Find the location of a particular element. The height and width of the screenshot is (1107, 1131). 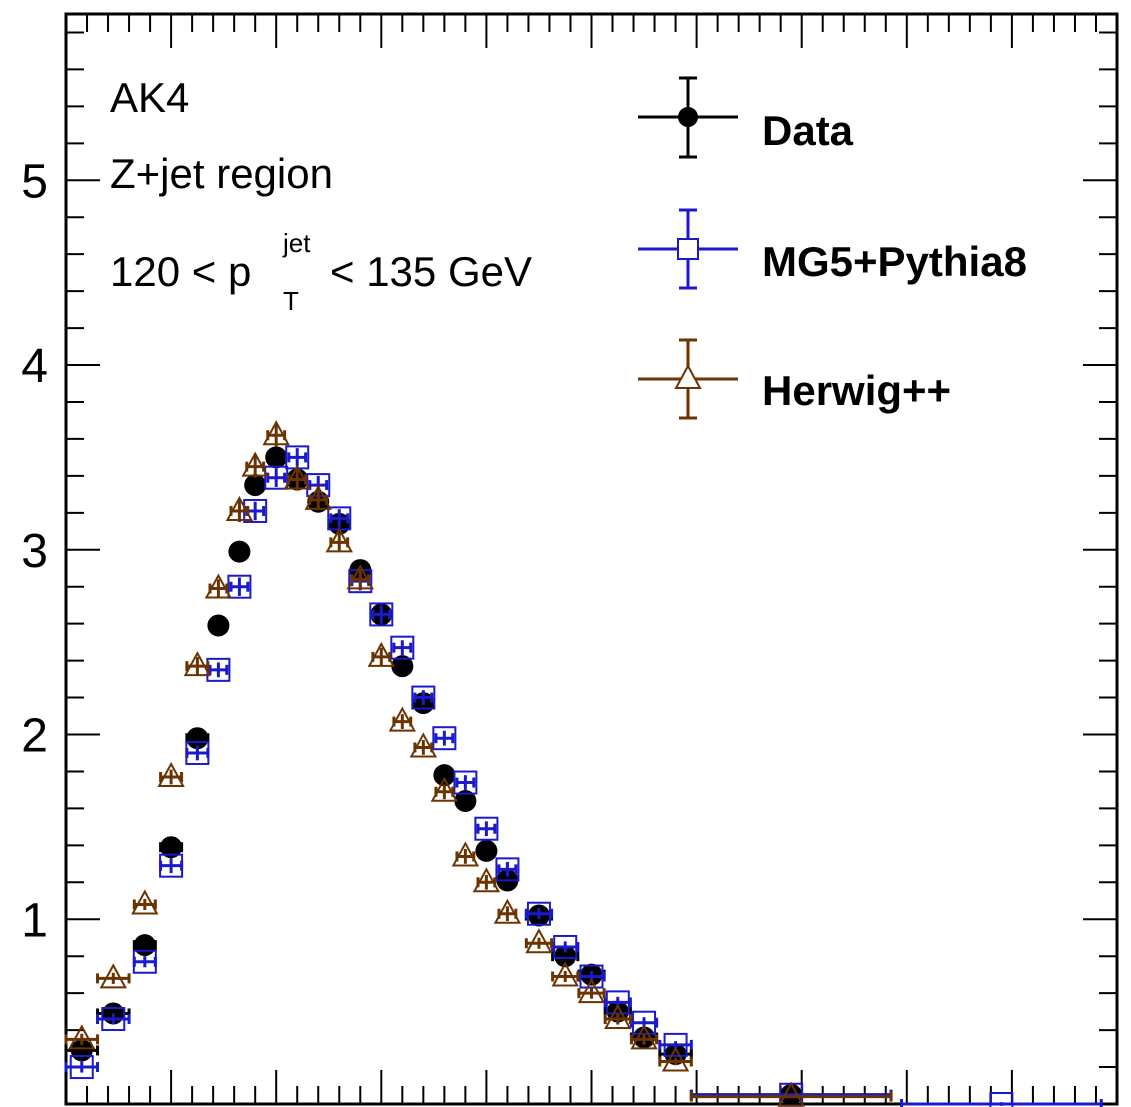

legend-marker-data is located at coordinates (688, 117).